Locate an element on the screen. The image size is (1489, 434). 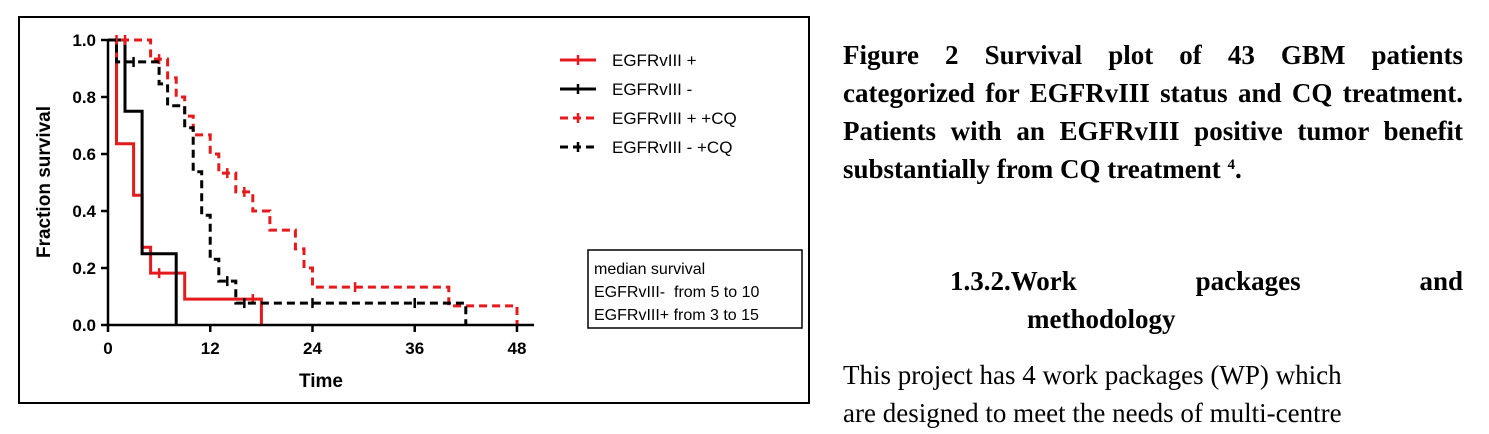
x-axis-label: Time is located at coordinates (321, 381).